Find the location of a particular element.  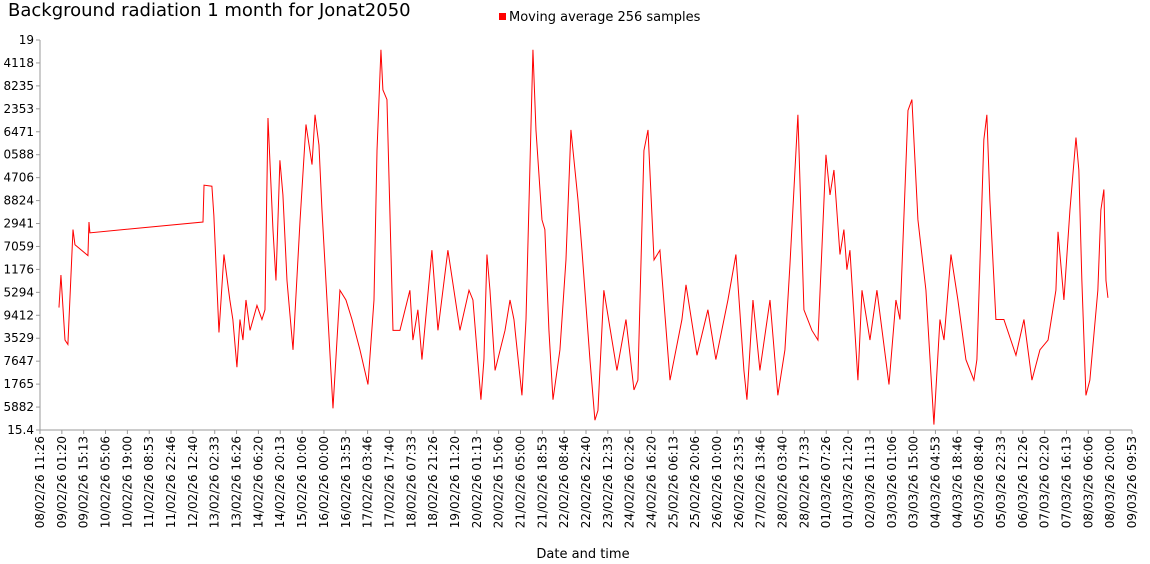

legend-swatch is located at coordinates (502, 16).